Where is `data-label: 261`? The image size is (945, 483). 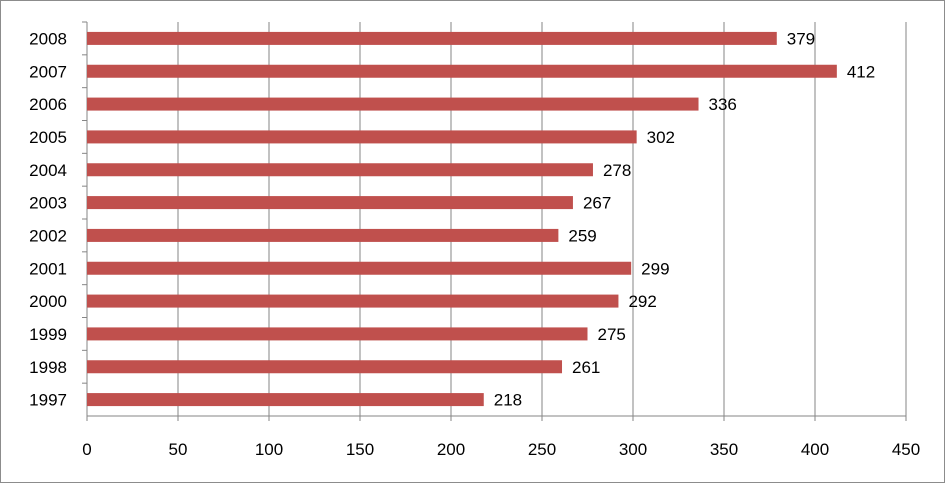 data-label: 261 is located at coordinates (586, 367).